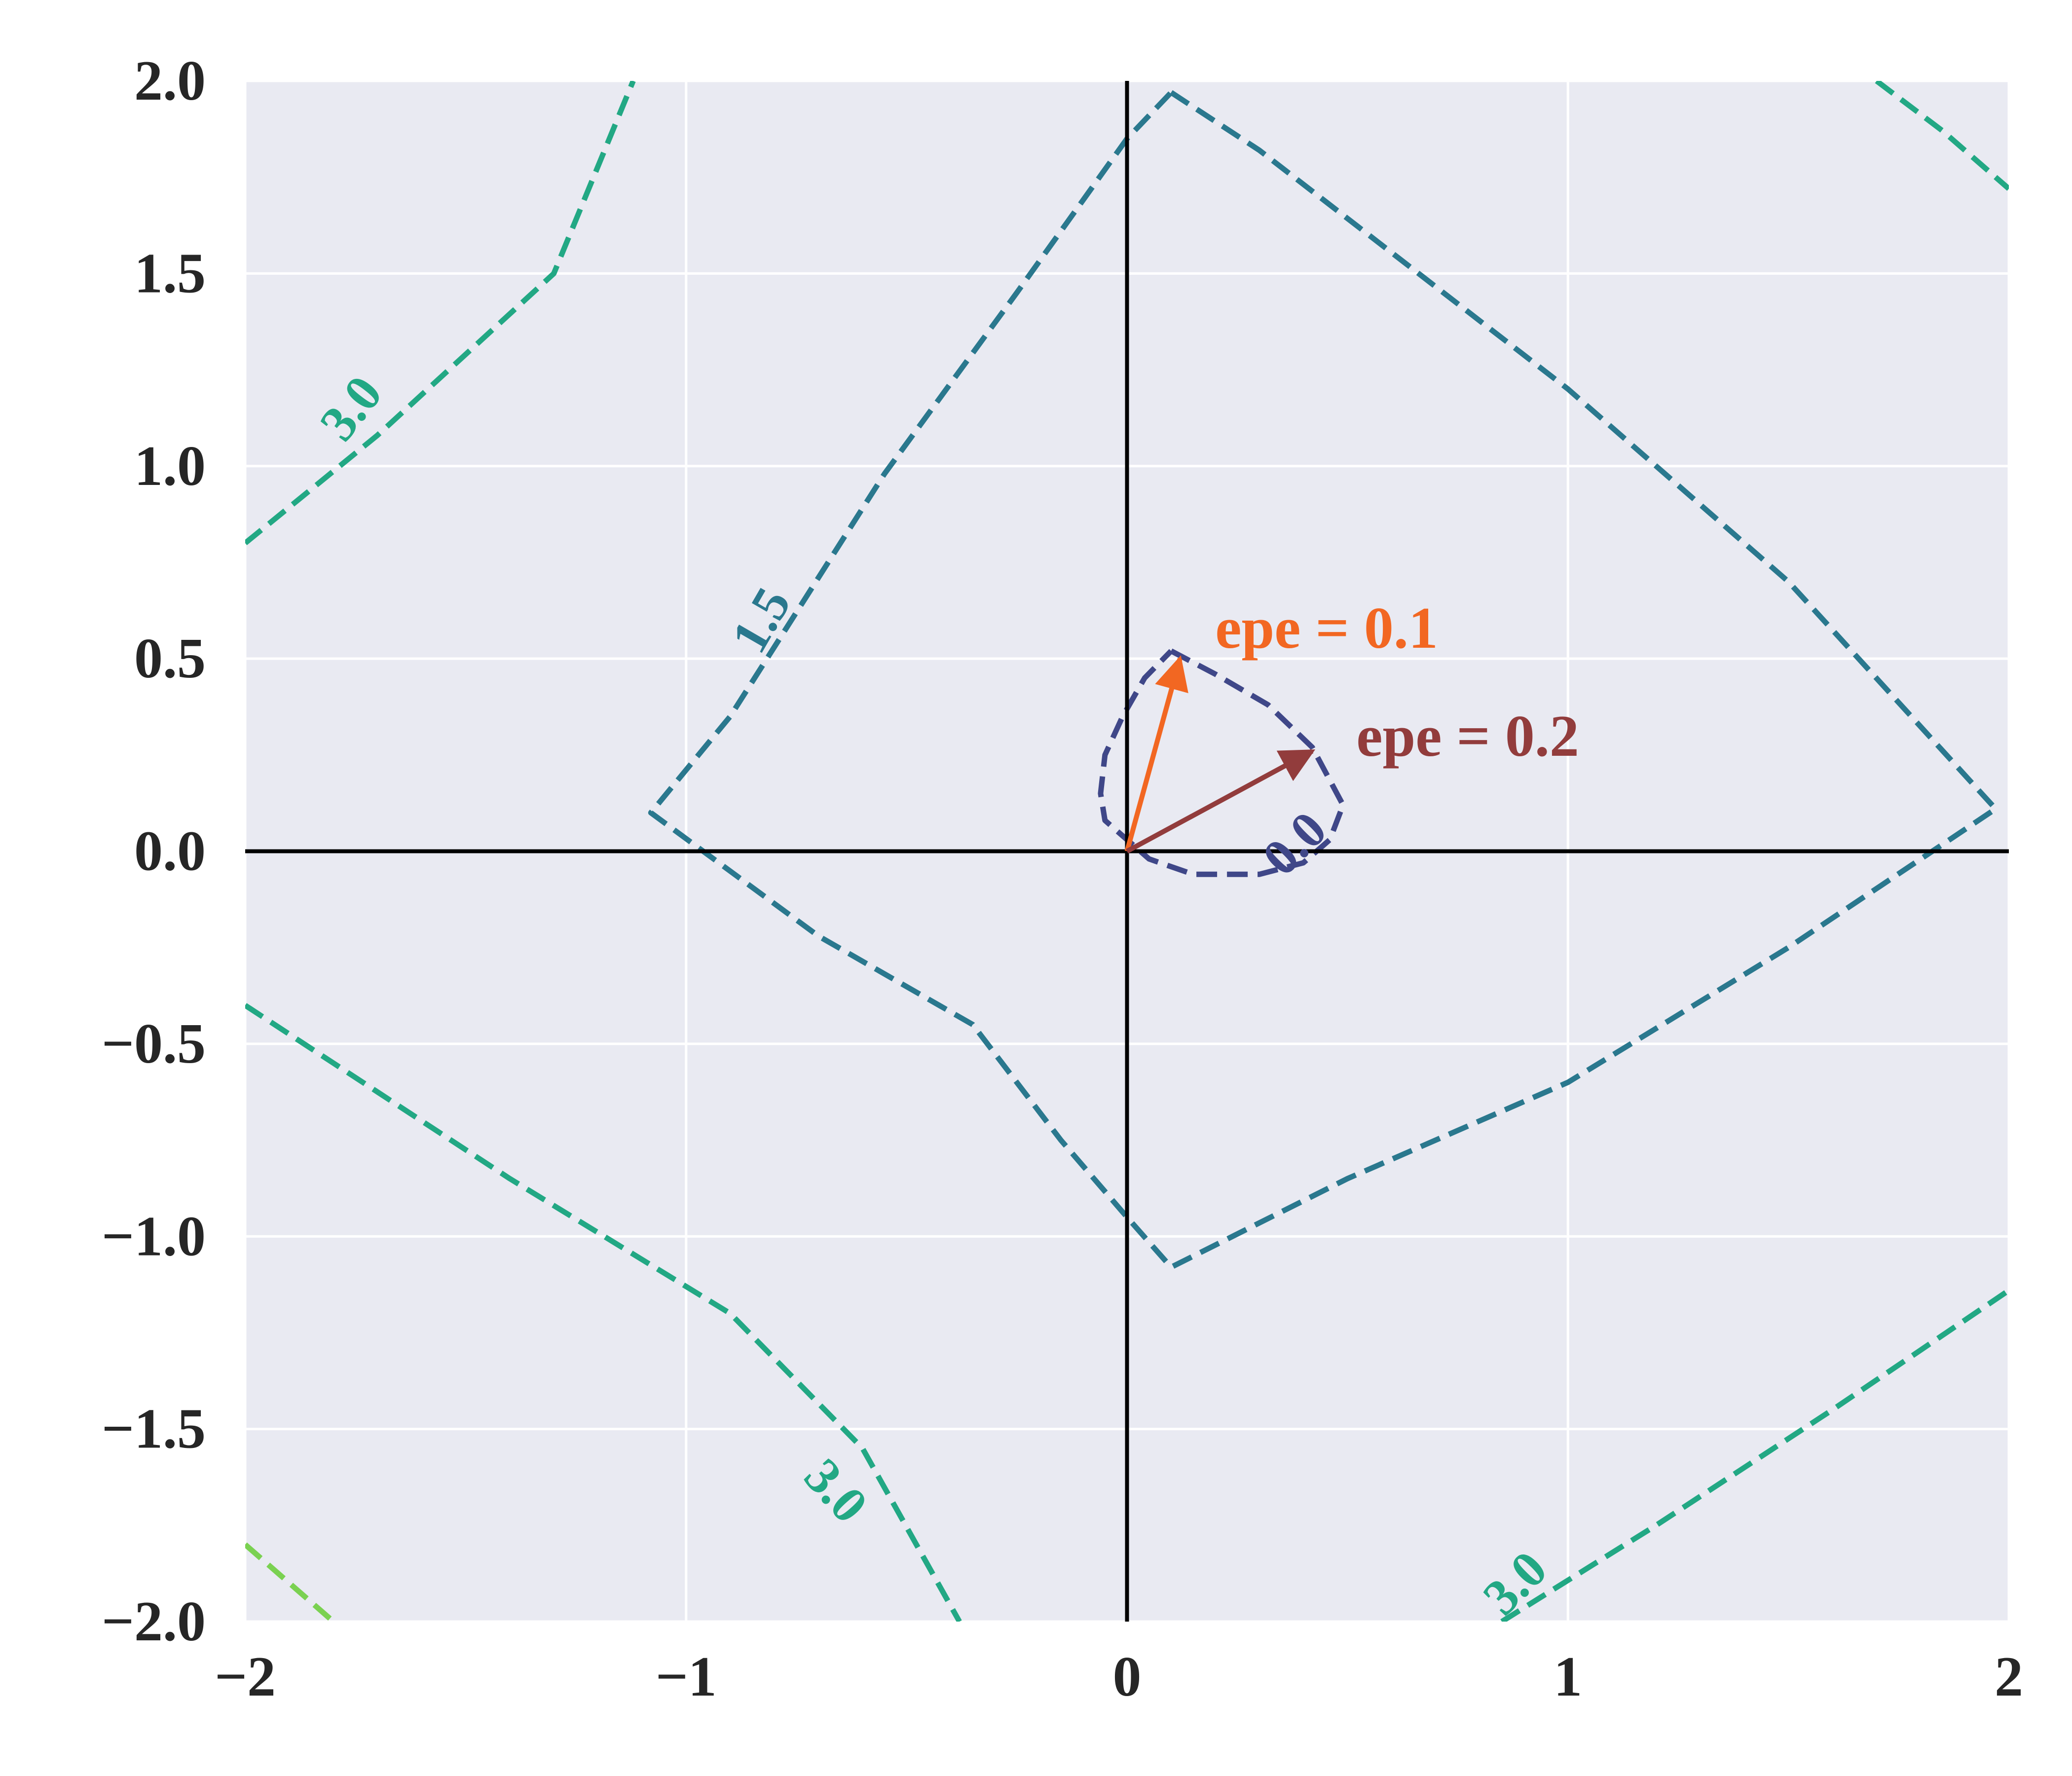 The height and width of the screenshot is (1776, 2072). Describe the element at coordinates (1568, 1677) in the screenshot. I see `x-tick-label: 1` at that location.